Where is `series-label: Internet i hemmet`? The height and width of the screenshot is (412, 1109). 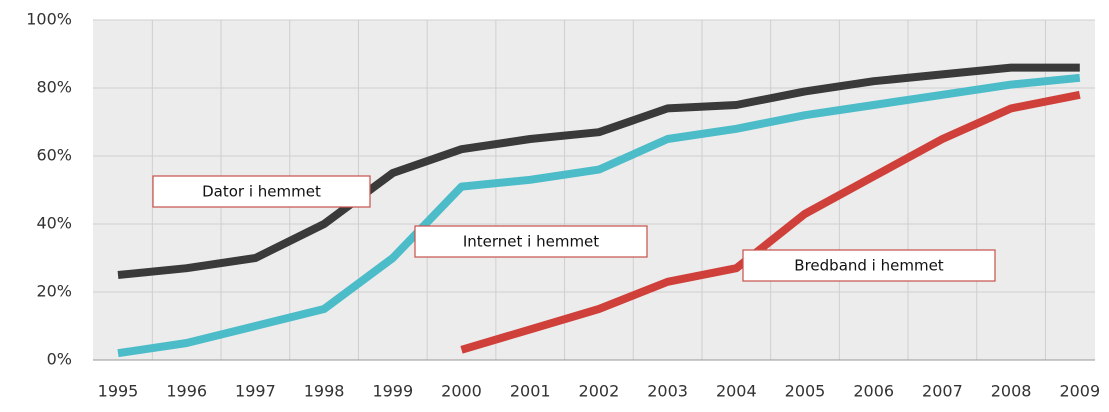 series-label: Internet i hemmet is located at coordinates (531, 242).